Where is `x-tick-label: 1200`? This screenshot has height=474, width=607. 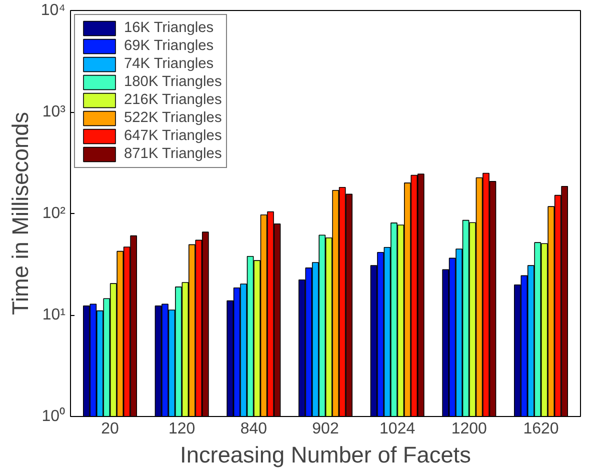 x-tick-label: 1200 is located at coordinates (469, 429).